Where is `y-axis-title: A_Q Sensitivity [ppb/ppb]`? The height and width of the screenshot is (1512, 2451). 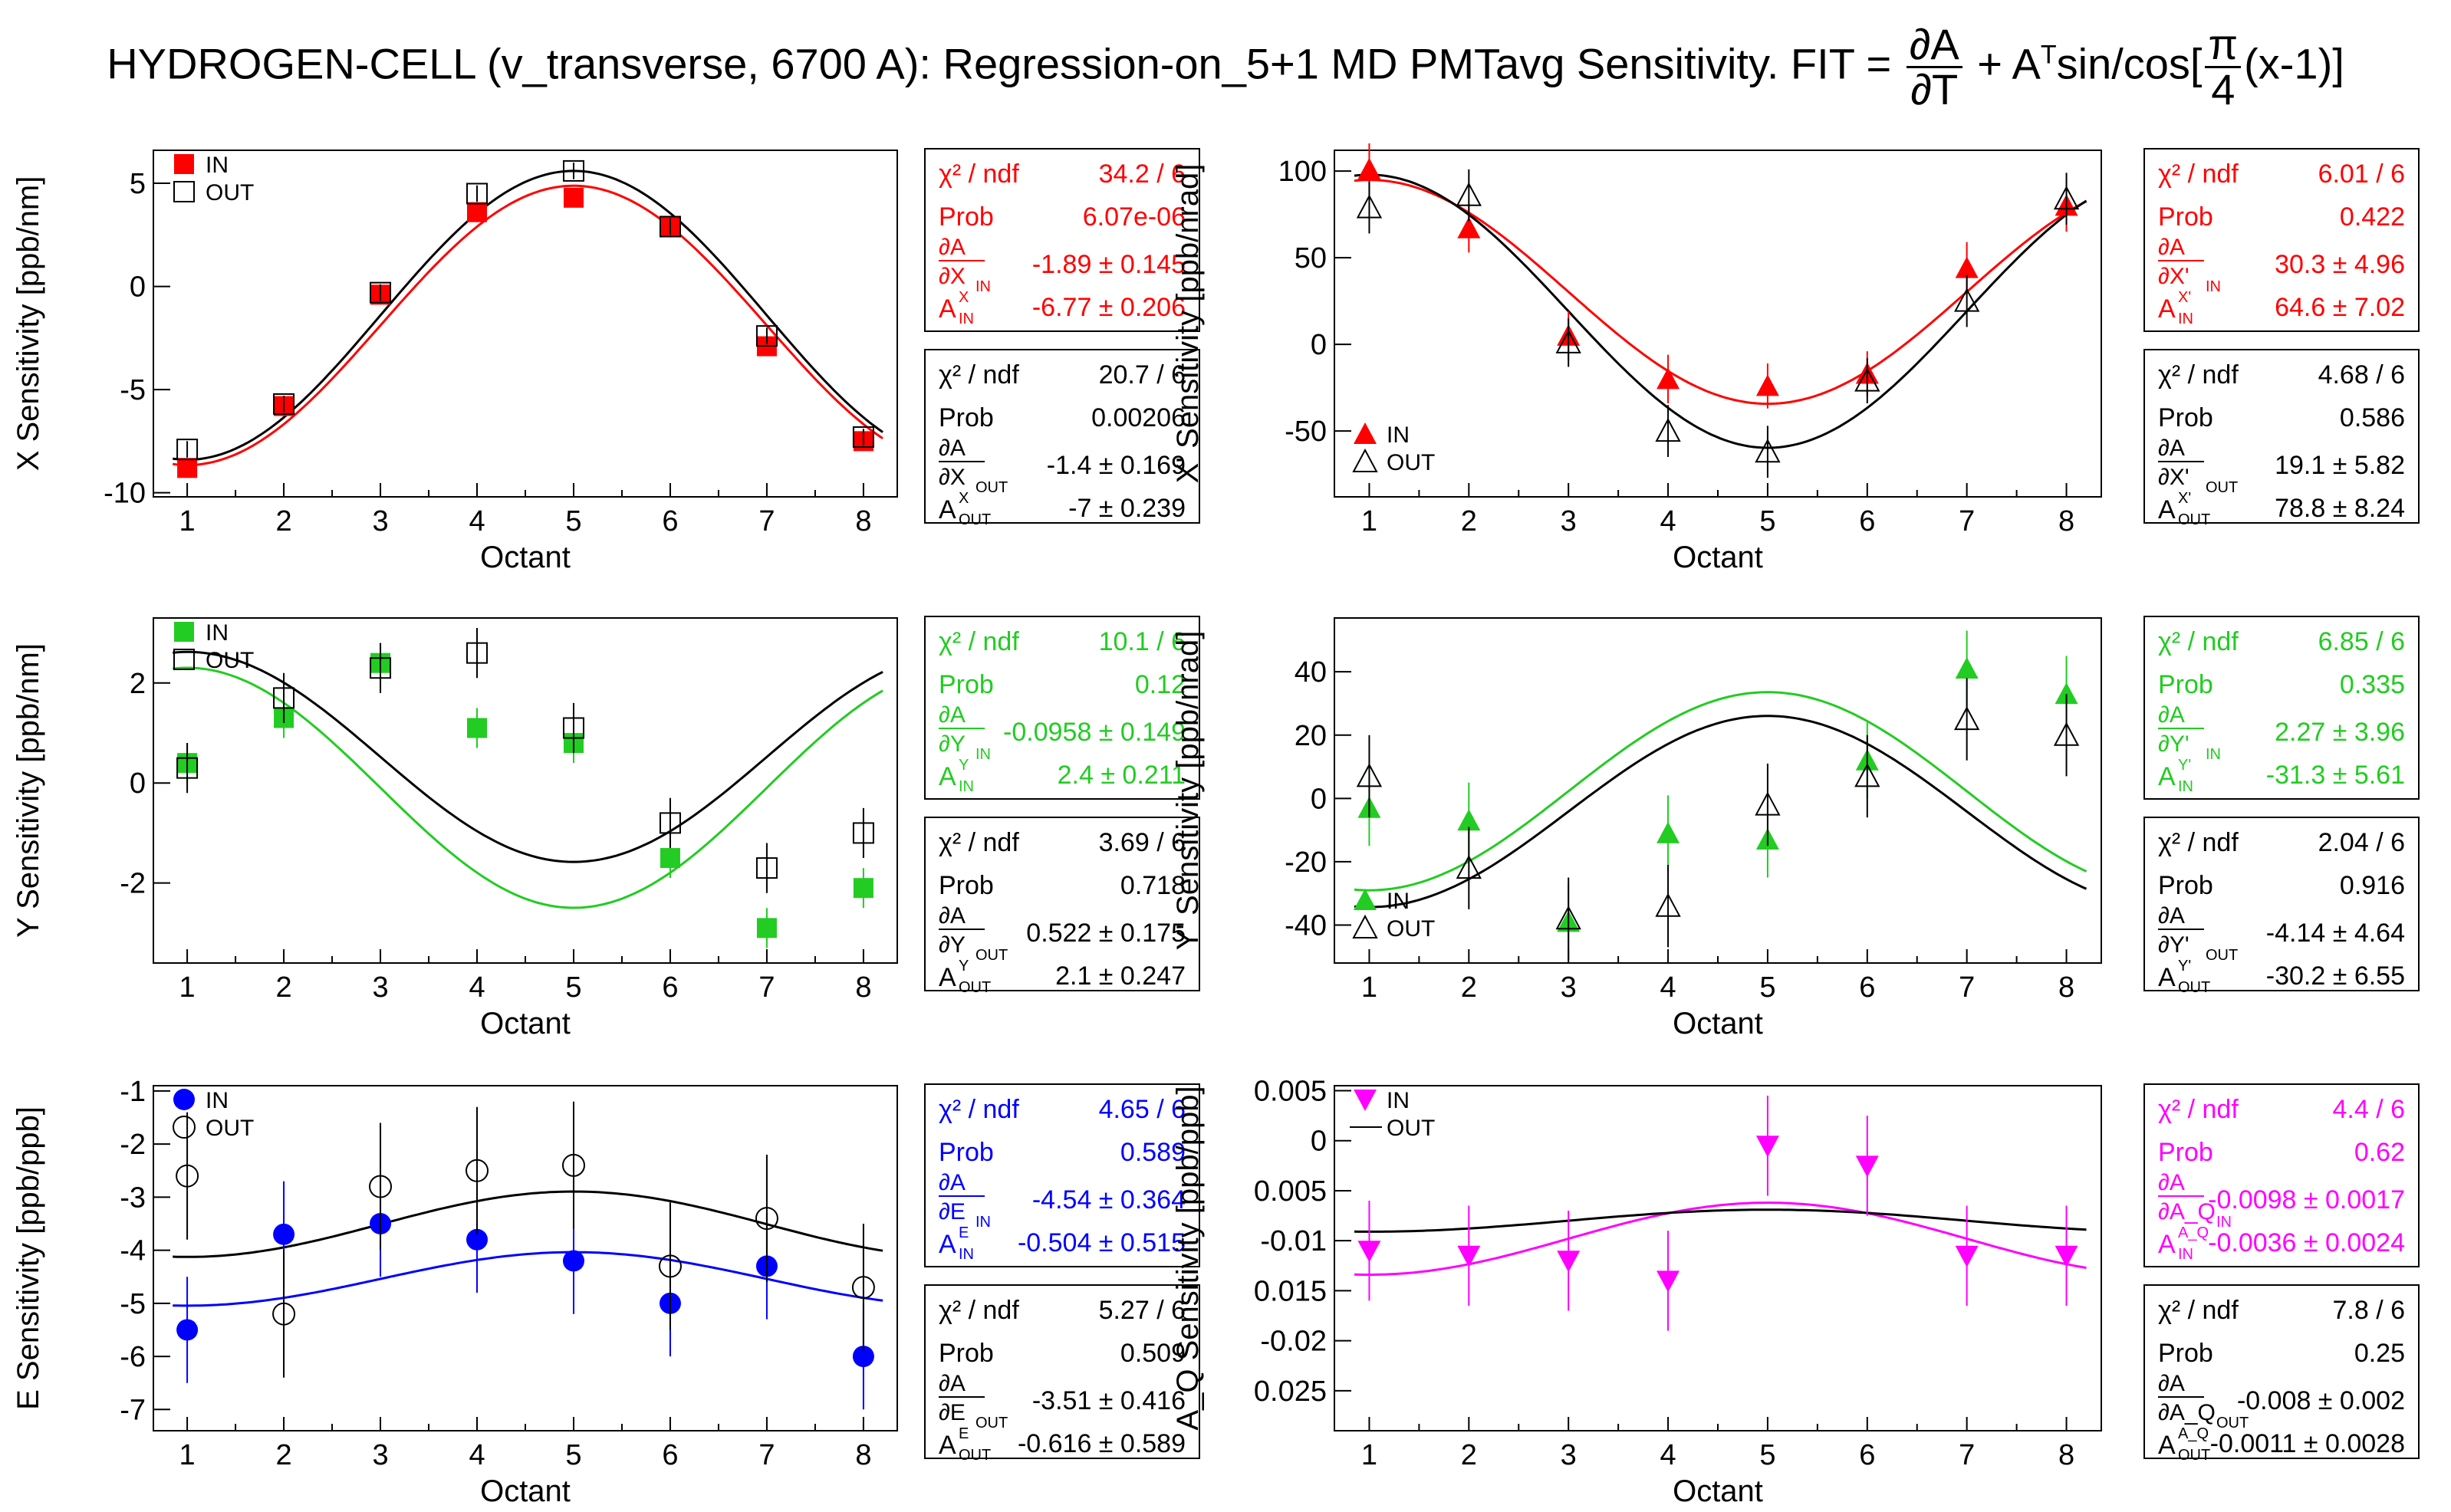
y-axis-title: A_Q Sensitivity [ppb/ppb] is located at coordinates (1188, 1258).